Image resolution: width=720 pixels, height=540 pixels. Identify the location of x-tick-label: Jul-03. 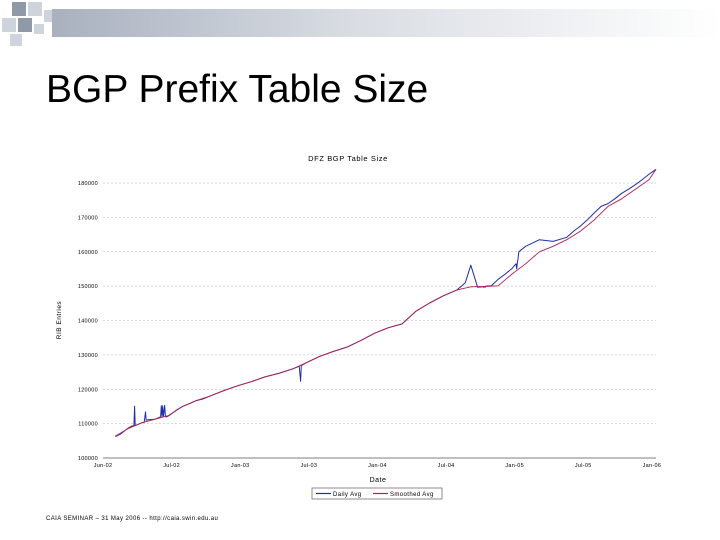
(308, 466).